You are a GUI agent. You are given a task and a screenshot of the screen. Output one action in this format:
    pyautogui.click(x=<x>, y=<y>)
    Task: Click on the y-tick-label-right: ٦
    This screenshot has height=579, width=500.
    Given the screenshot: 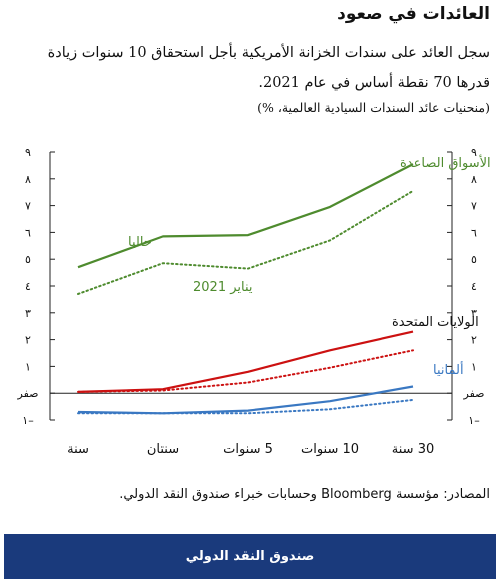 What is the action you would take?
    pyautogui.click(x=474, y=232)
    